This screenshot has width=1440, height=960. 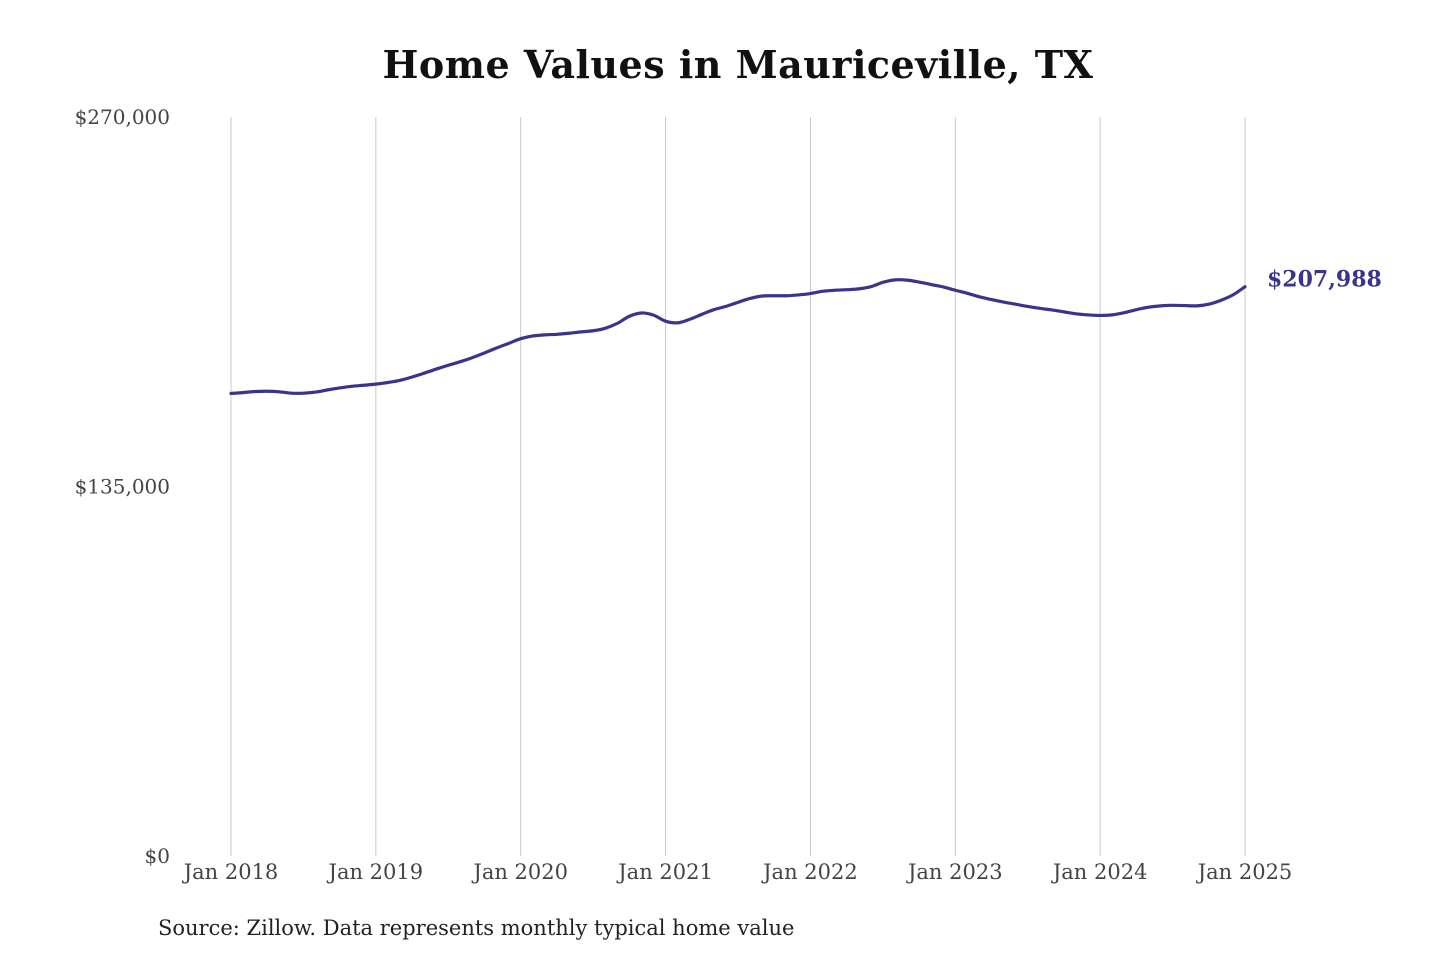 I want to click on x-tick-label: Jan 2021, so click(x=664, y=872).